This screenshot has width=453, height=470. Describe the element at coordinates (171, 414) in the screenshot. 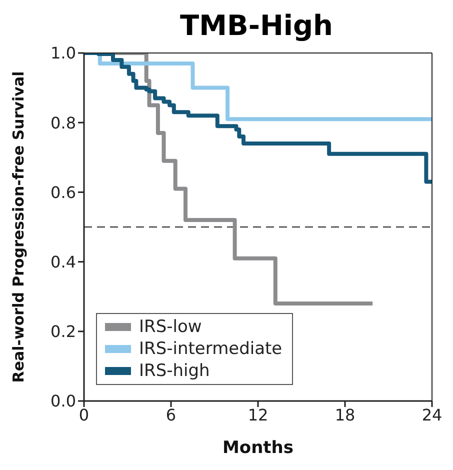

I see `x-tick-label: 6` at that location.